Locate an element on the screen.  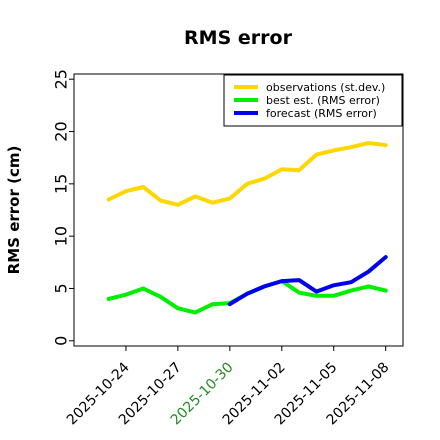
y-tick-label: 10 is located at coordinates (61, 236).